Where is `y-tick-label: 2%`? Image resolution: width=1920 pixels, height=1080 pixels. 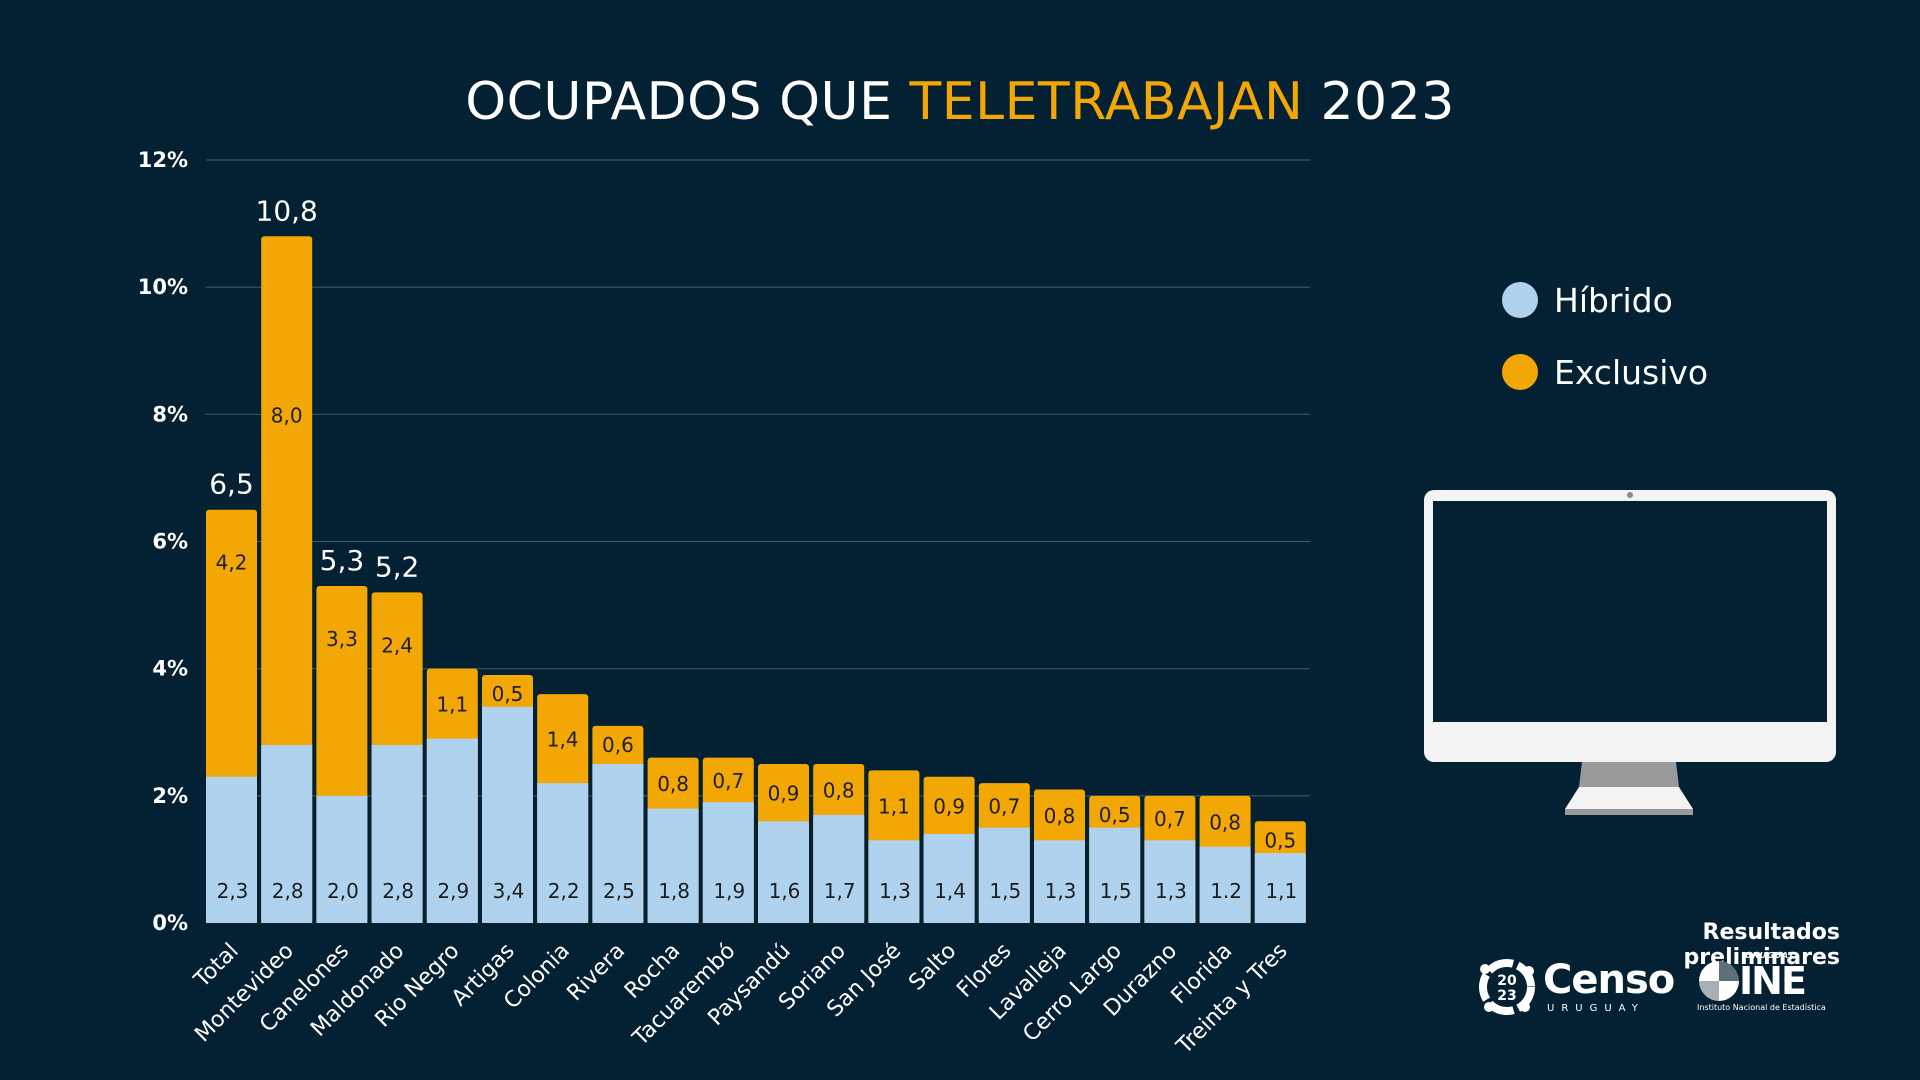 y-tick-label: 2% is located at coordinates (170, 796).